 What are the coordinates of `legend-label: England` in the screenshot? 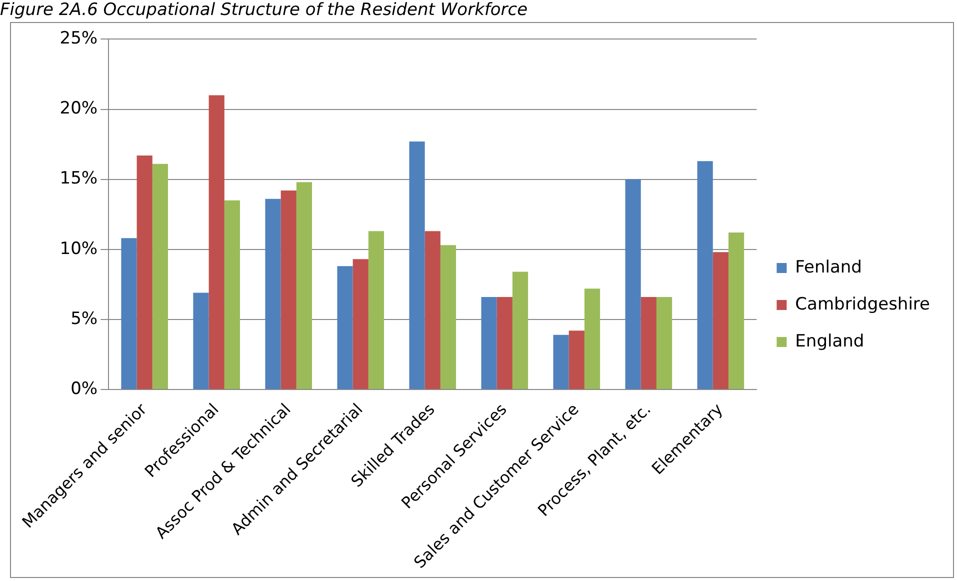 It's located at (829, 341).